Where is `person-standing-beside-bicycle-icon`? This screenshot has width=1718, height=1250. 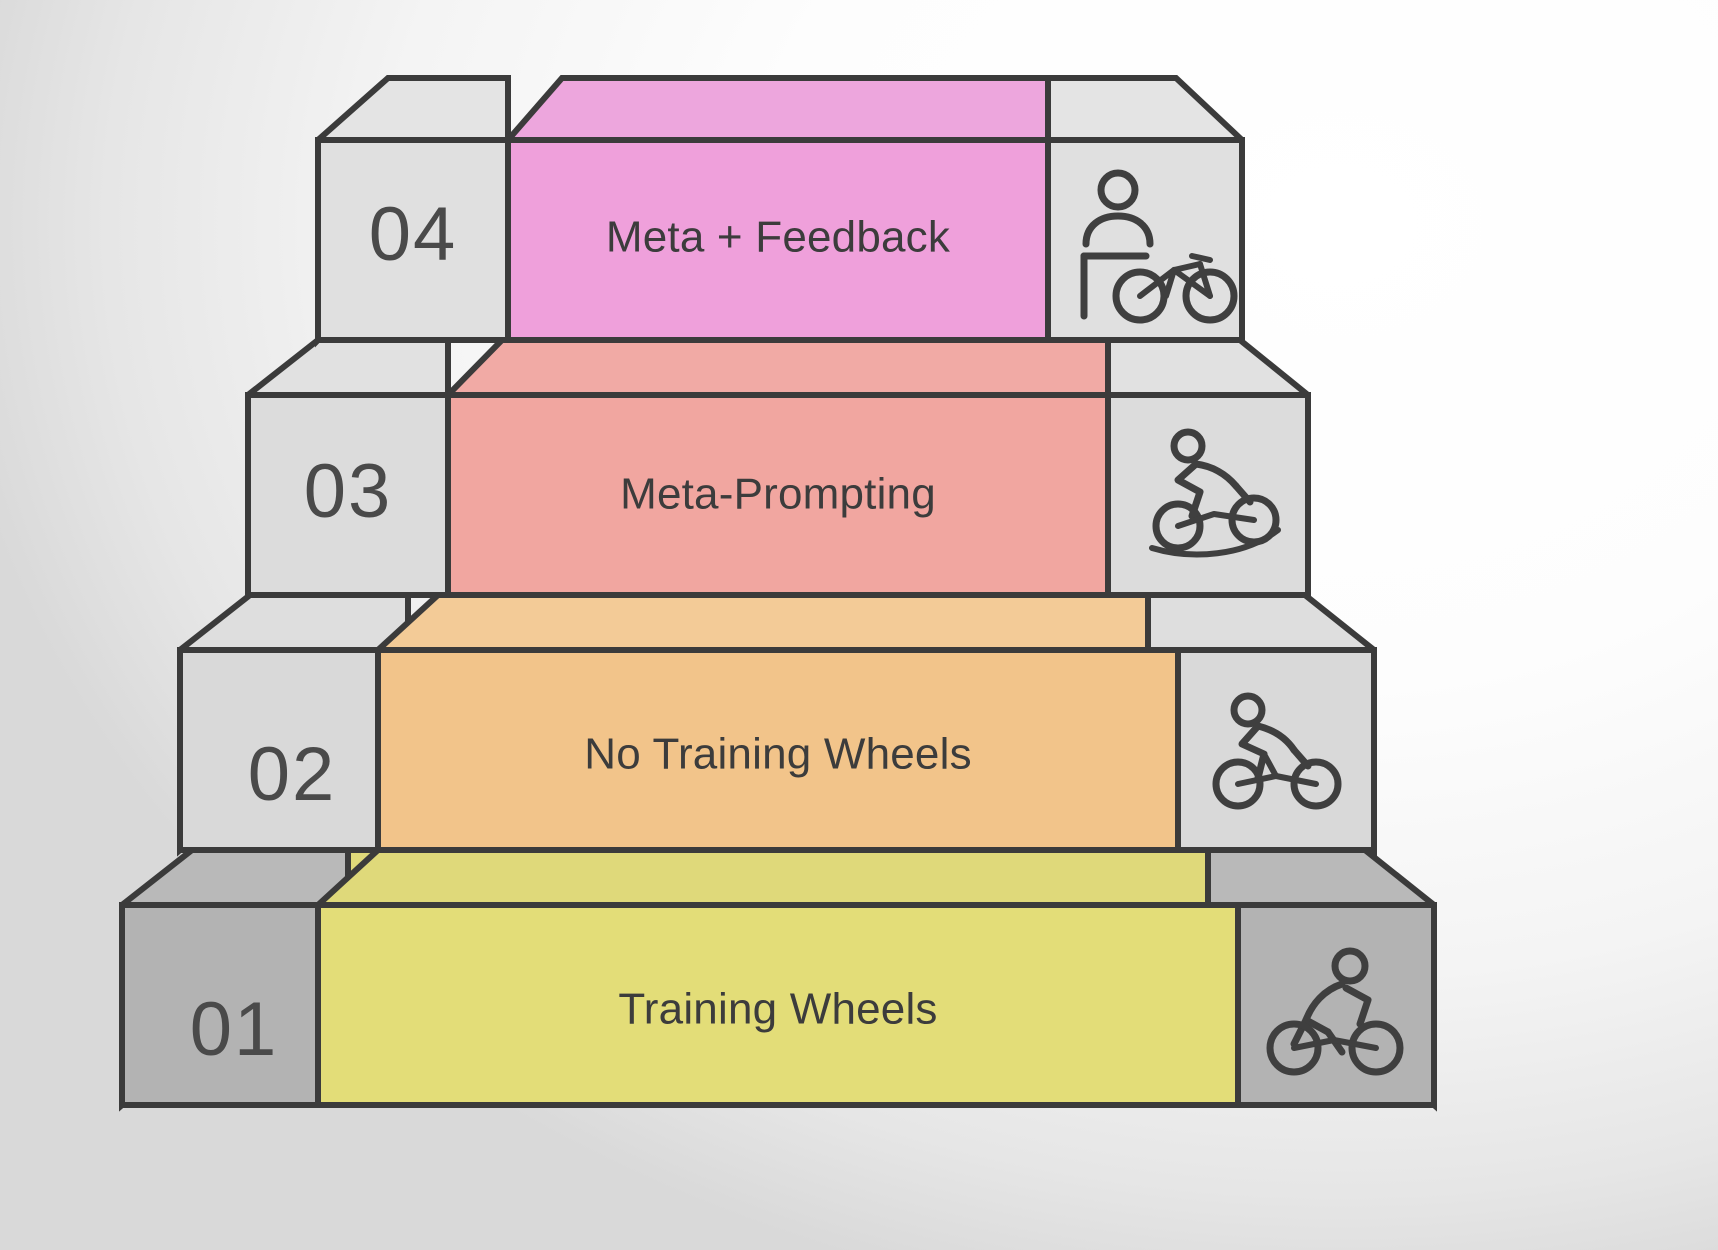
person-standing-beside-bicycle-icon is located at coordinates (1159, 246).